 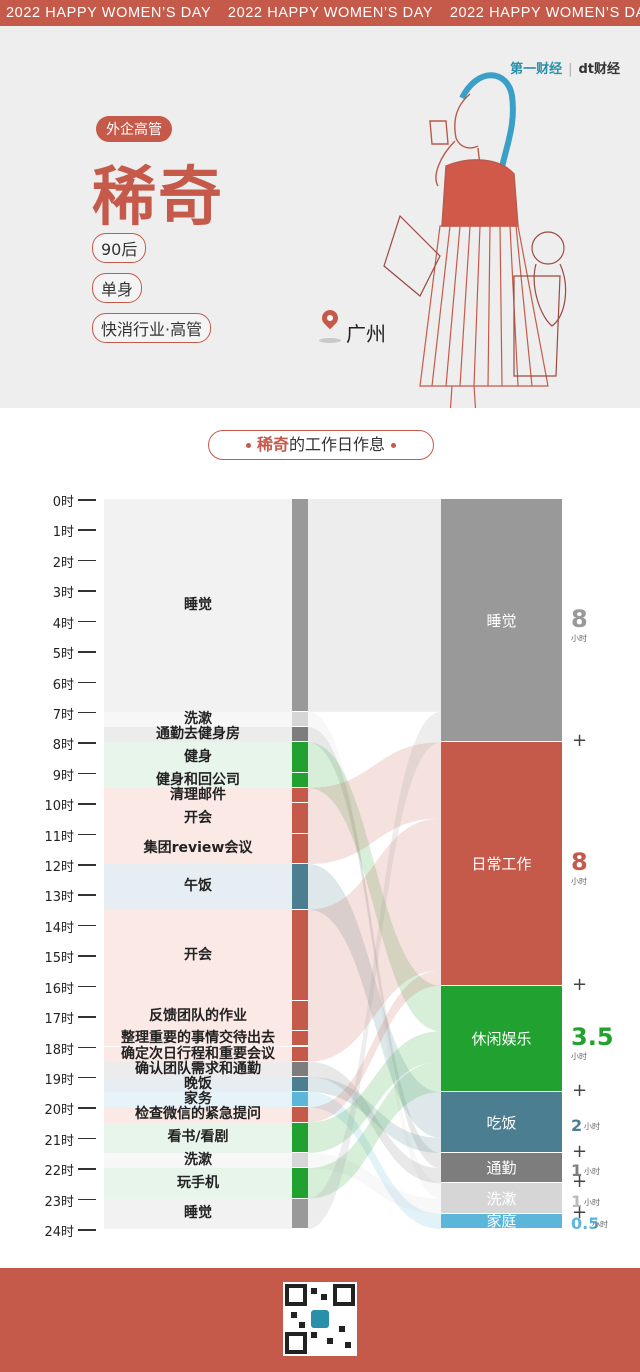 I want to click on activity-label: 集团review会议, so click(x=198, y=848).